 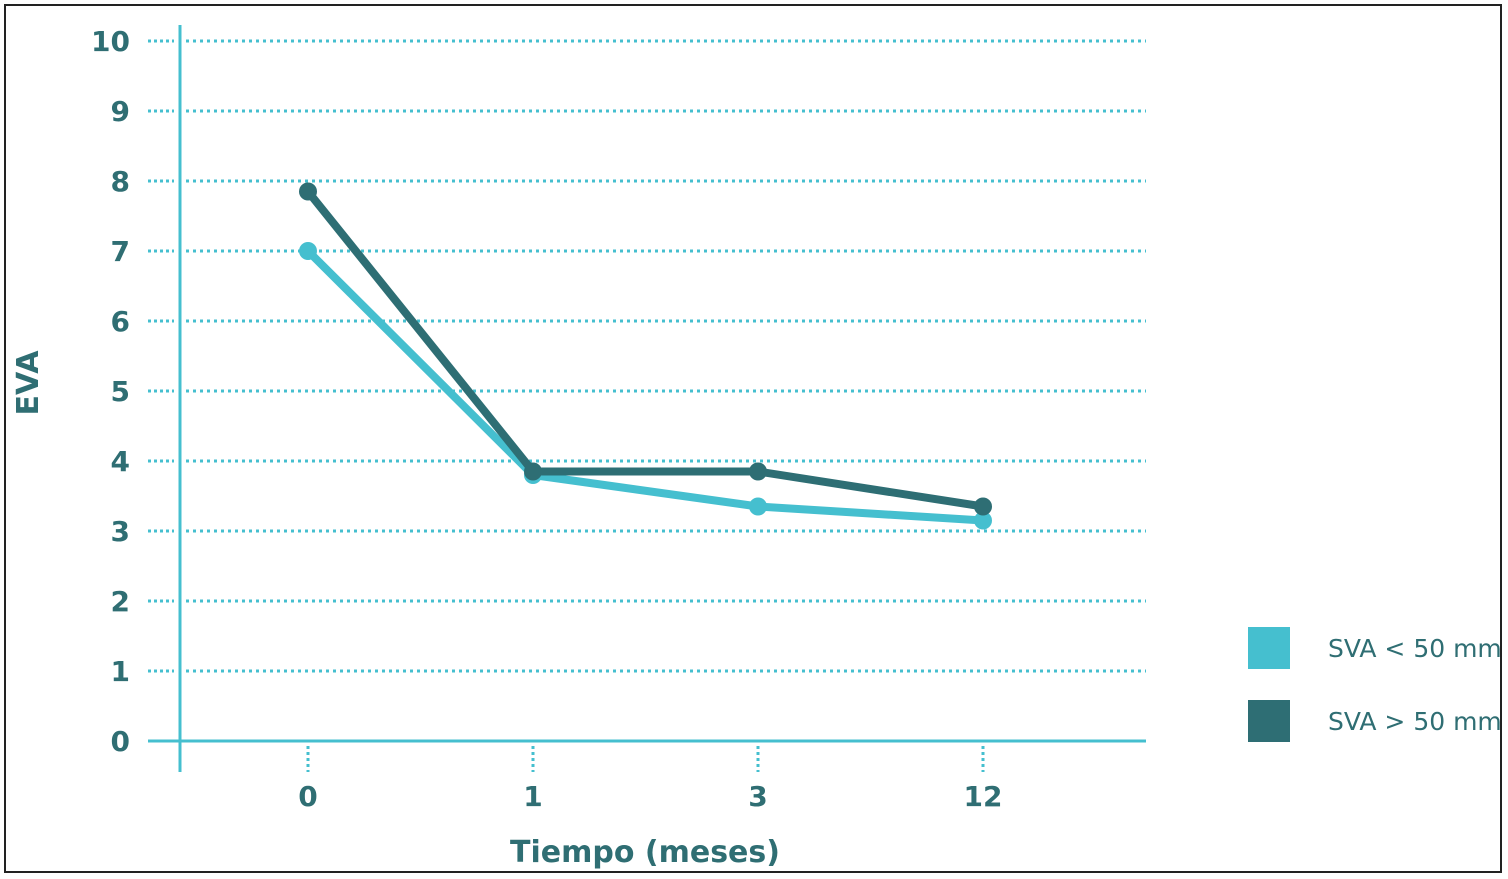 What do you see at coordinates (120, 111) in the screenshot?
I see `y-tick-label: 9` at bounding box center [120, 111].